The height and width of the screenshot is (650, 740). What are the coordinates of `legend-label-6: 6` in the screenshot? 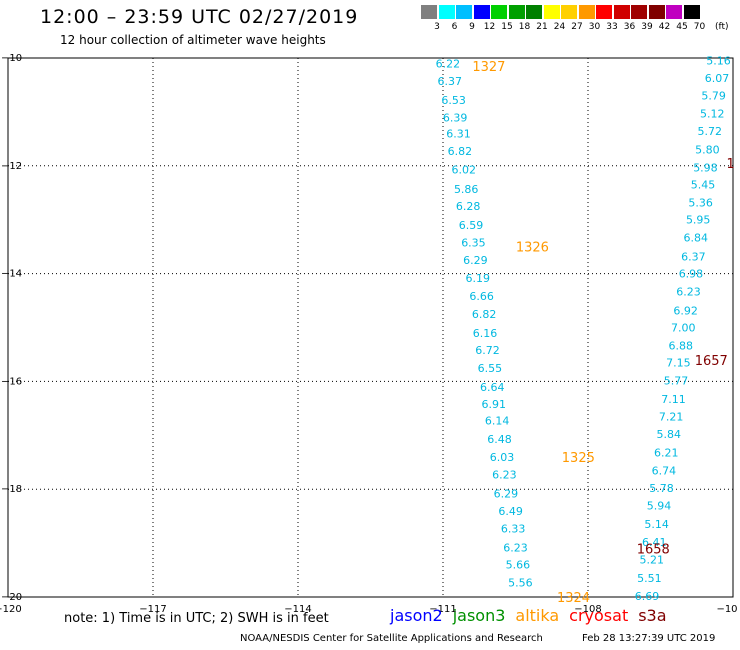 It's located at (454, 27).